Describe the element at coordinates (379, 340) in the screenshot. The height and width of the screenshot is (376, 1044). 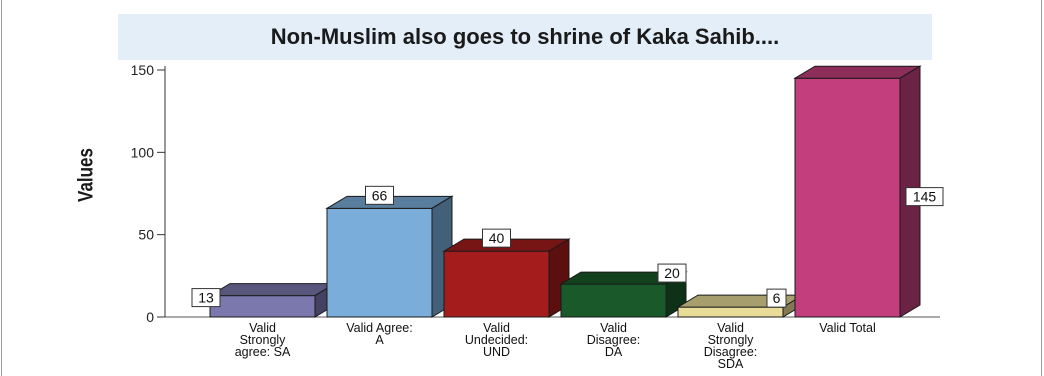
I see `x-tick-label-line: A` at that location.